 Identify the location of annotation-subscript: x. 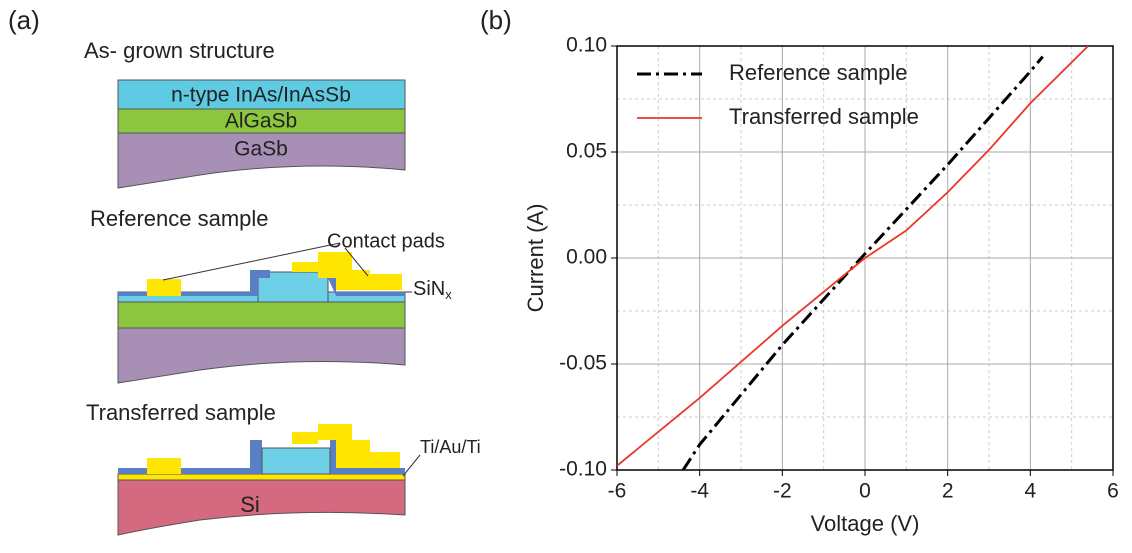
(448, 294).